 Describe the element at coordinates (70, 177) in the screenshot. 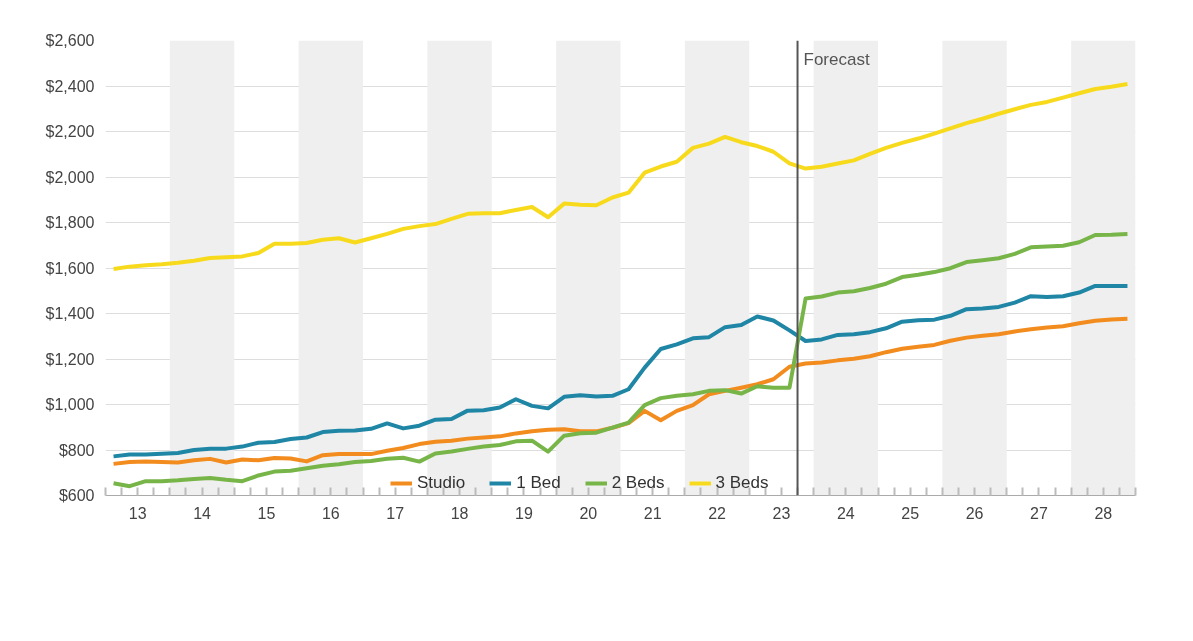

I see `y-tick-label: $2,000` at that location.